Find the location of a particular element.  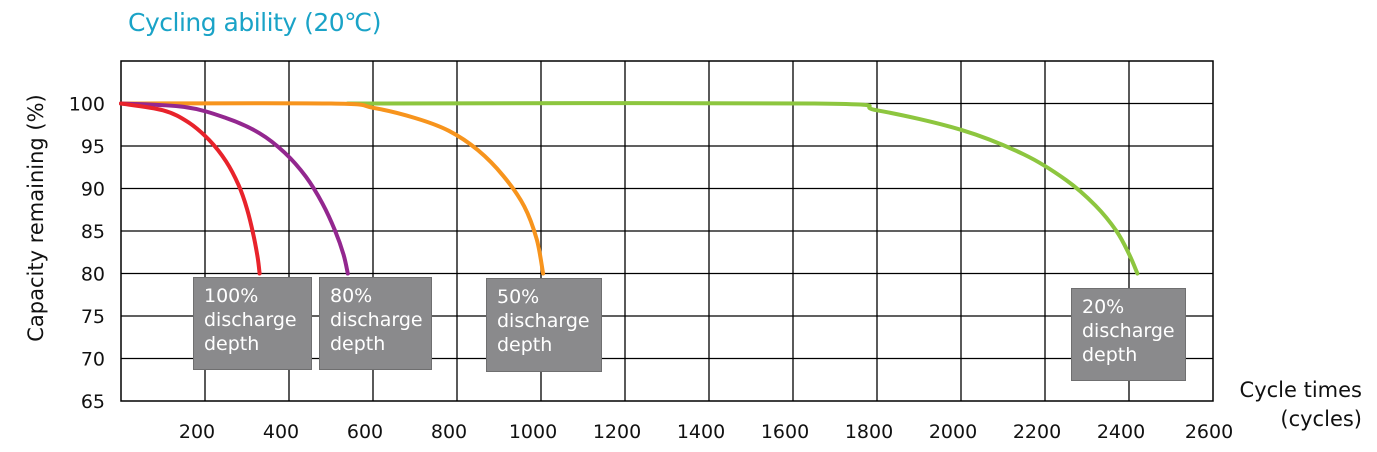

annotation-line: 20% is located at coordinates (1103, 307).